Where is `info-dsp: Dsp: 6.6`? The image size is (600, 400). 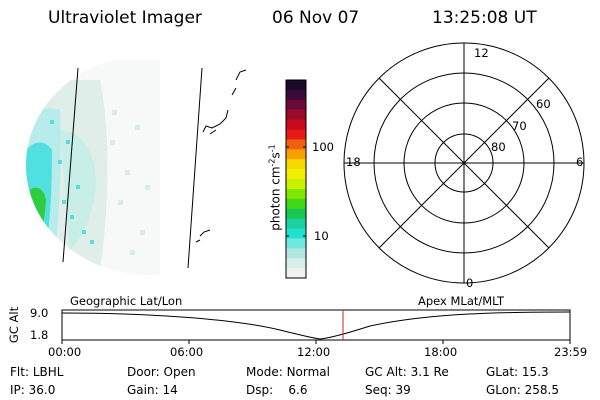
info-dsp: Dsp: 6.6 is located at coordinates (277, 390).